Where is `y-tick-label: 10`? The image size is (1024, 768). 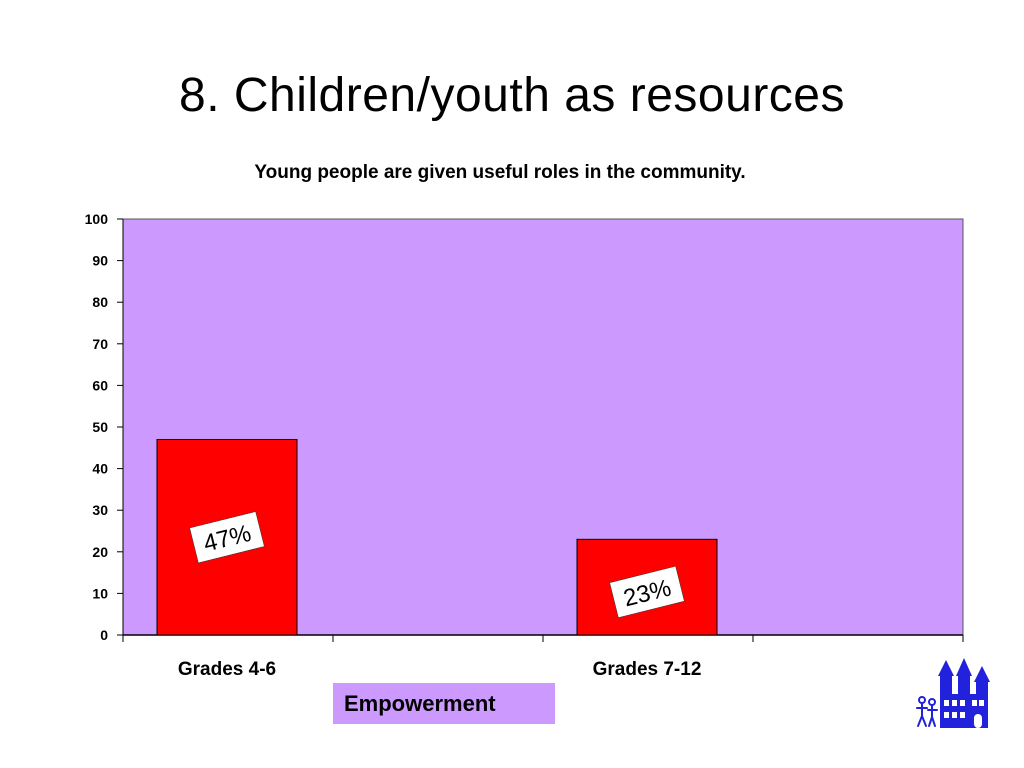
y-tick-label: 10 is located at coordinates (100, 593).